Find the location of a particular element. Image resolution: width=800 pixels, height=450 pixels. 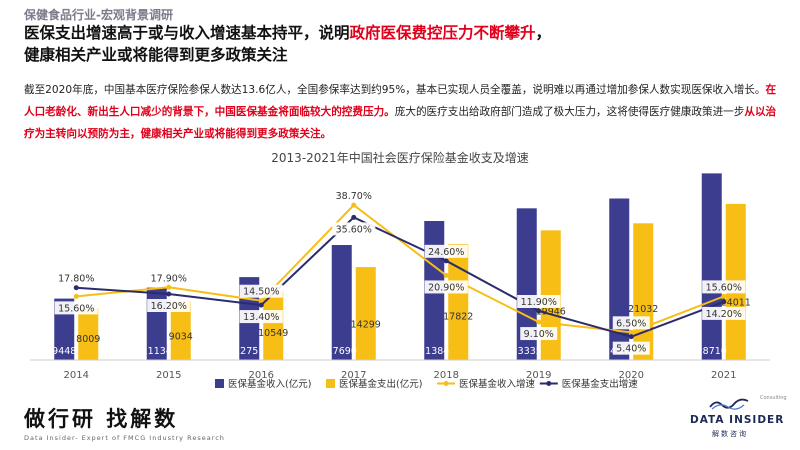

logo-mark-icon is located at coordinates (729, 404).